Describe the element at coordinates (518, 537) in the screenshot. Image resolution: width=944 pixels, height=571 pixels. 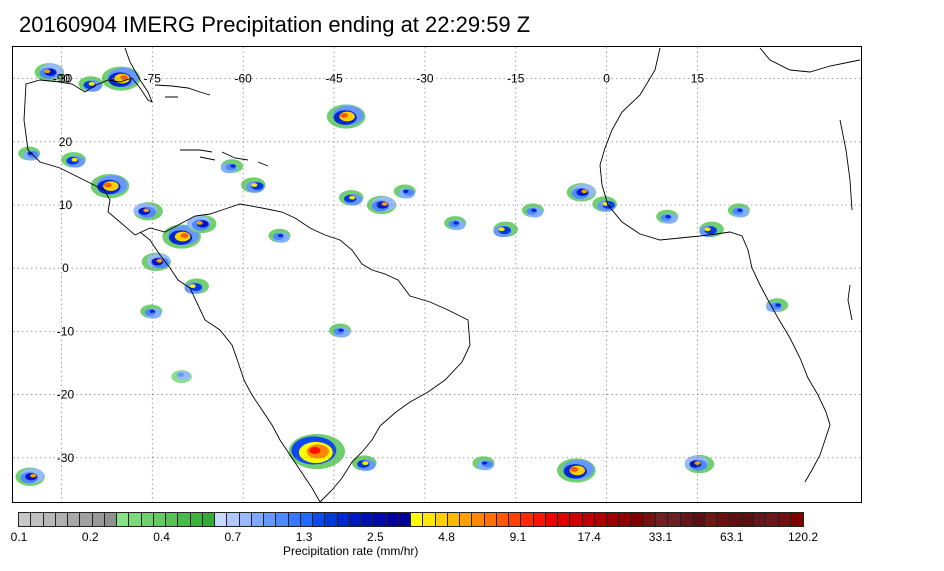
I see `colorbar-tick-label: 9.1` at that location.